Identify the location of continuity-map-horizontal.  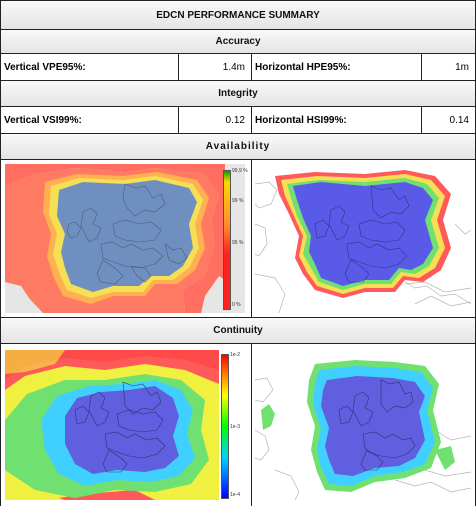
(363, 425).